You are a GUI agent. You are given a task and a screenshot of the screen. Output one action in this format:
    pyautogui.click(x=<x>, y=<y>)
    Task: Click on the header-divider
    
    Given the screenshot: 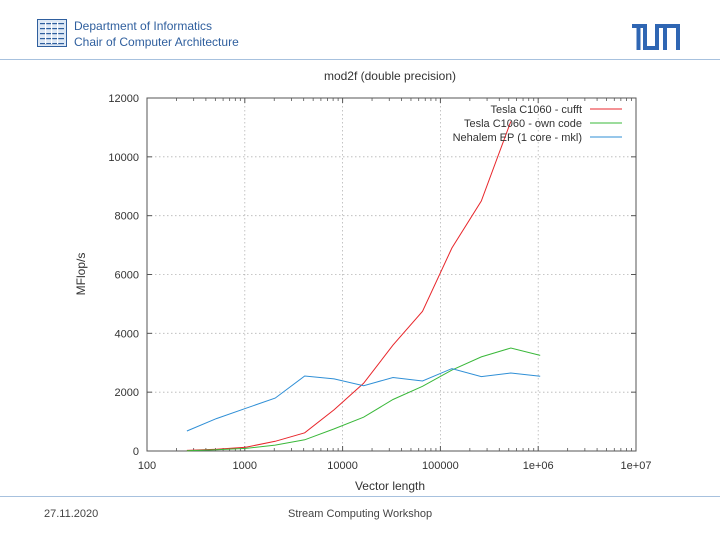 What is the action you would take?
    pyautogui.click(x=360, y=59)
    